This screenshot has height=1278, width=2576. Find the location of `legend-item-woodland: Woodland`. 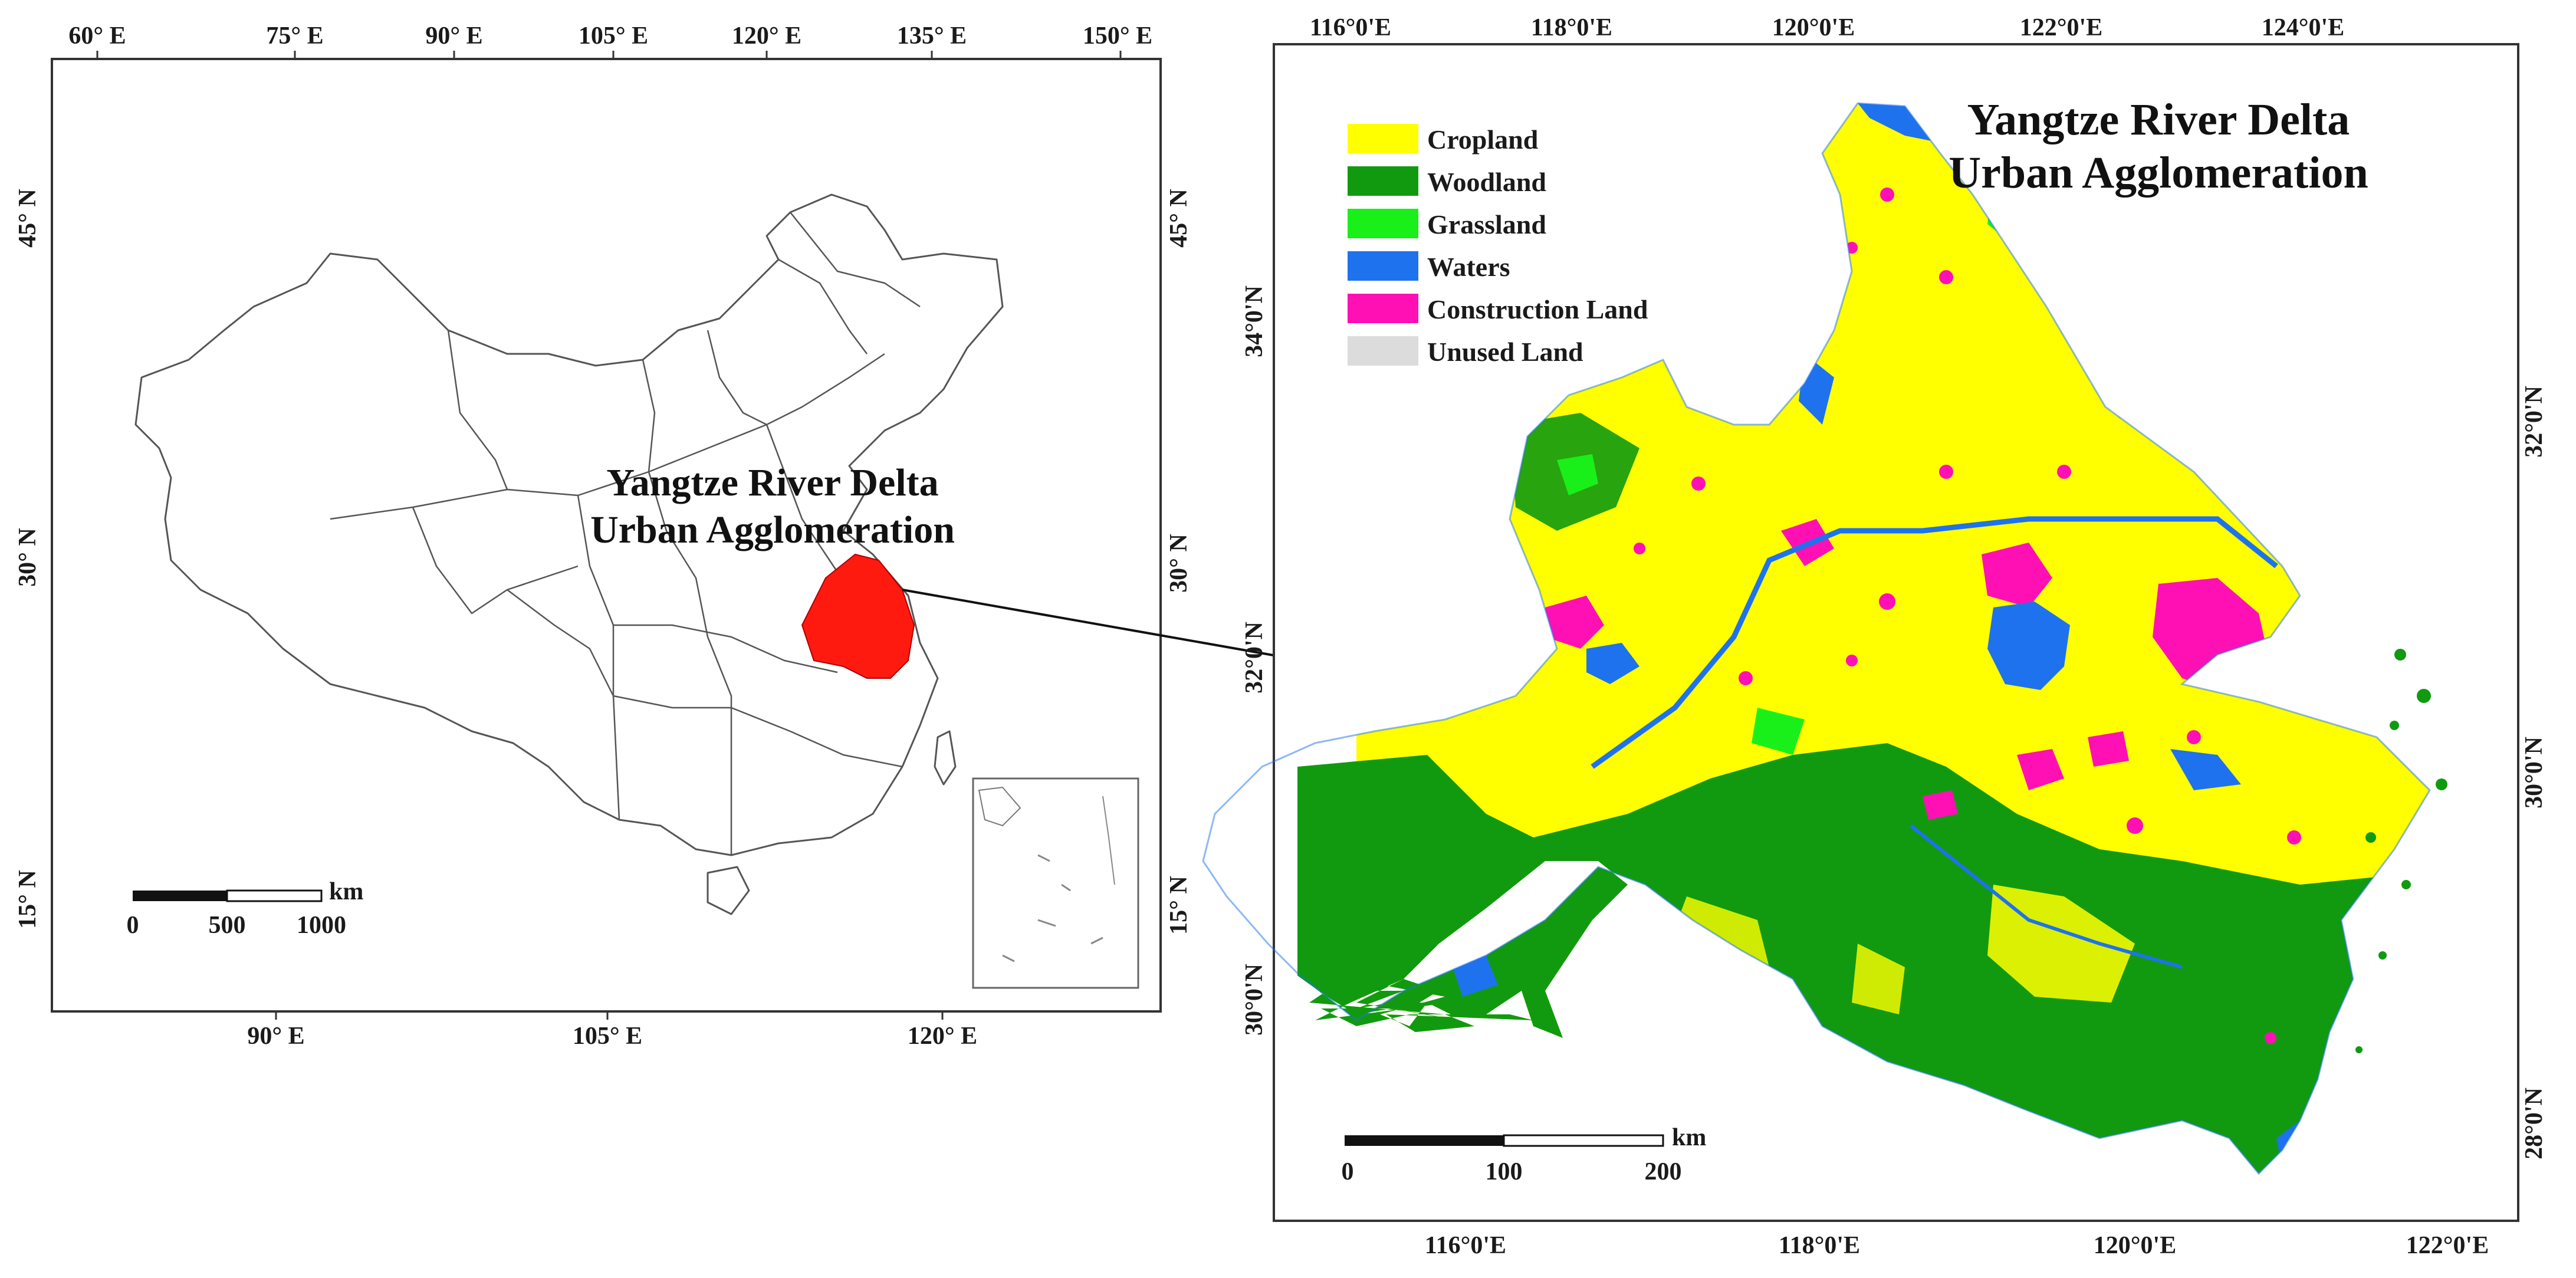

legend-item-woodland: Woodland is located at coordinates (1447, 182).